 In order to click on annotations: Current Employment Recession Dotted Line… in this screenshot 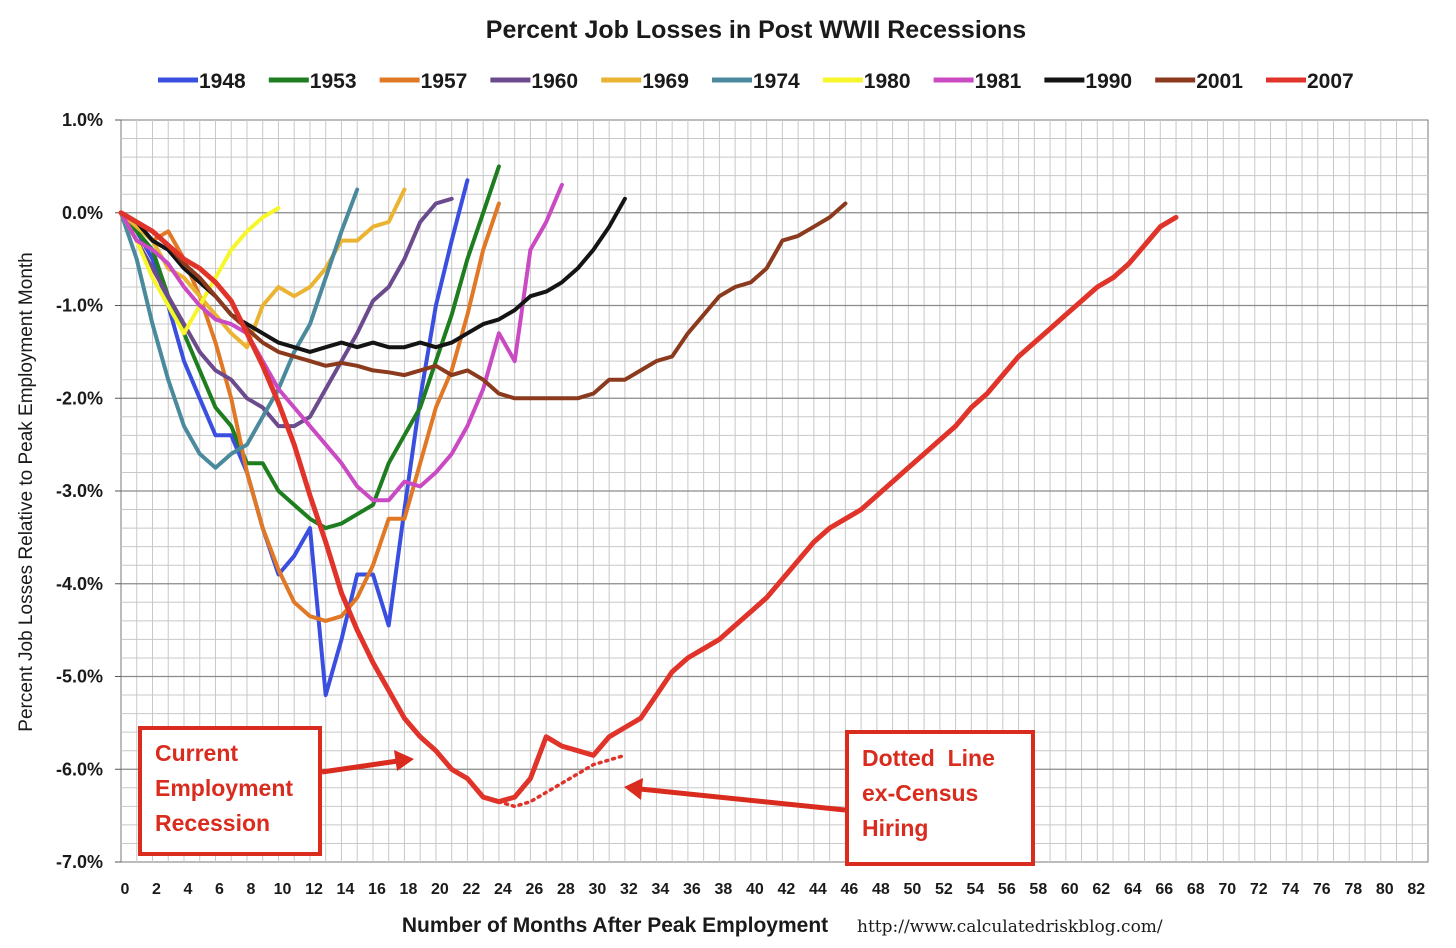, I will do `click(586, 796)`.